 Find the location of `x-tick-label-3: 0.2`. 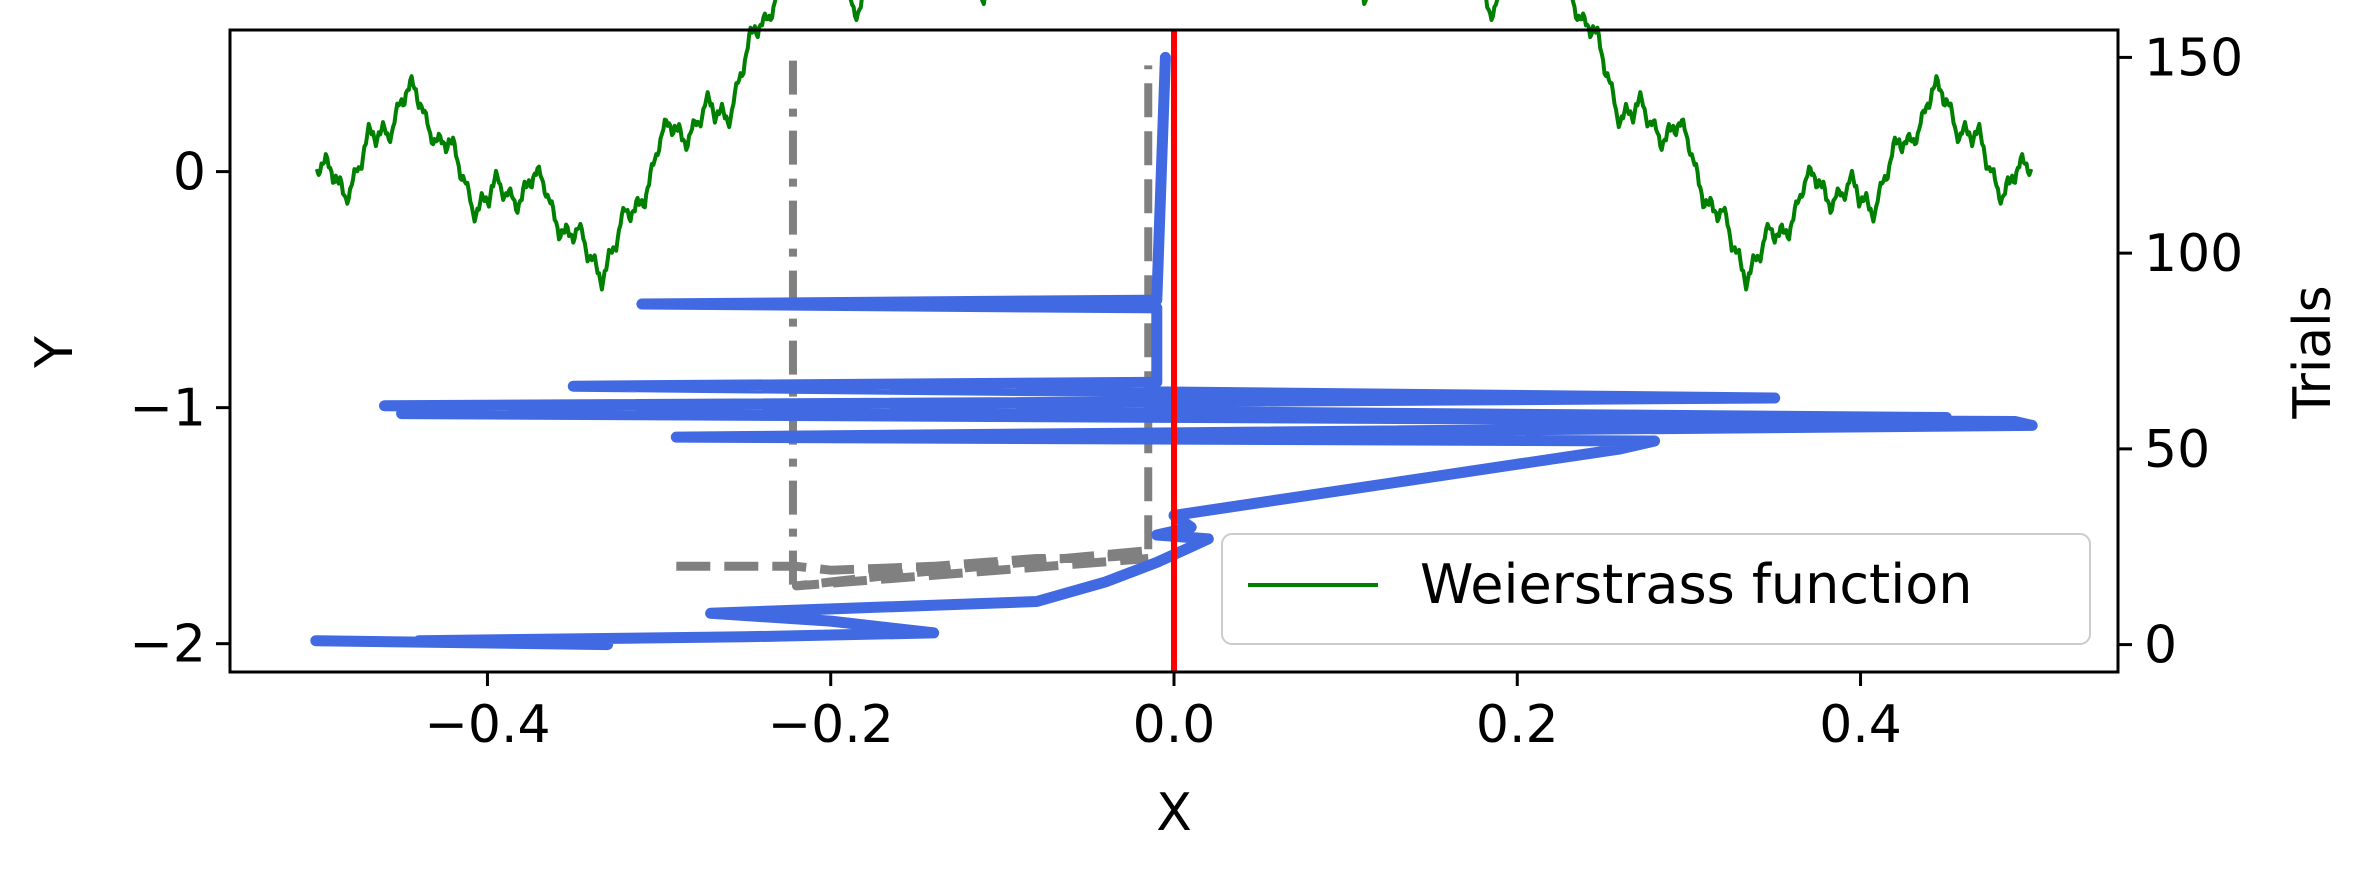

x-tick-label-3: 0.2 is located at coordinates (1517, 725).